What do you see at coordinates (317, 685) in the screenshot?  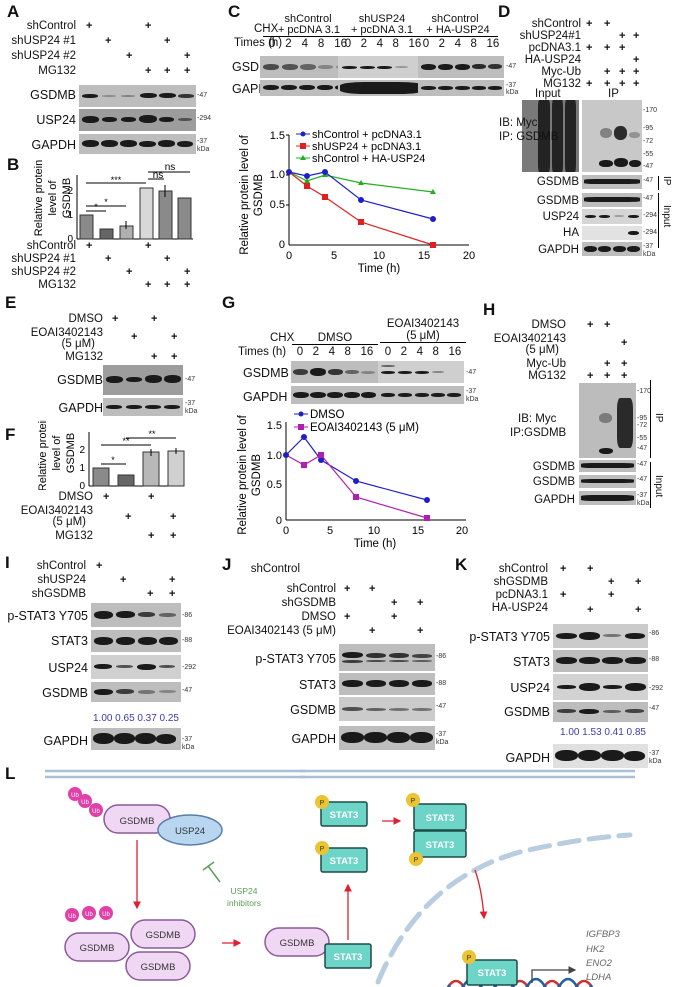 I see `blot-label: STAT3` at bounding box center [317, 685].